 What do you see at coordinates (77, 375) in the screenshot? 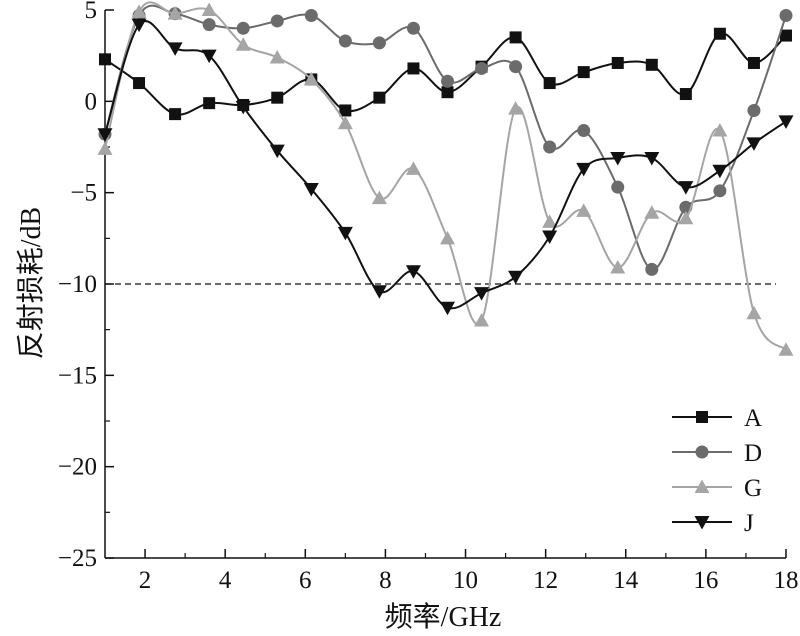
I see `y-tick-label: −15` at bounding box center [77, 375].